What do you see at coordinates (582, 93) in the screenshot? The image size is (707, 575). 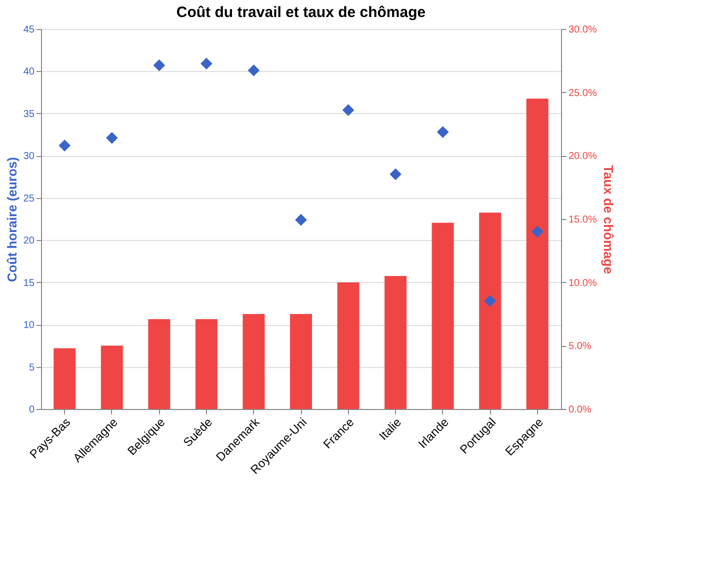 I see `y2-tick-label: 25.0%` at bounding box center [582, 93].